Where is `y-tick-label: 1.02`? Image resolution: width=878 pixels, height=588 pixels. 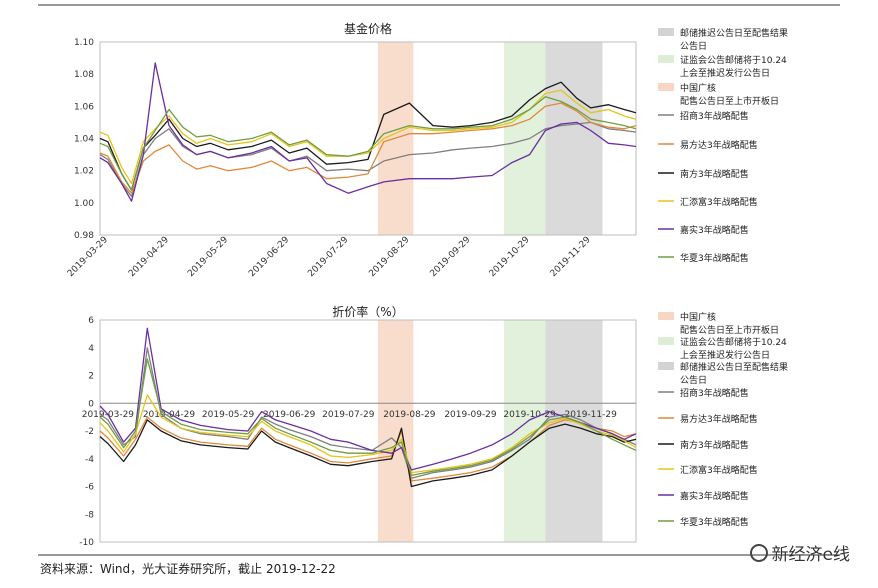
y-tick-label: 1.02 is located at coordinates (84, 172).